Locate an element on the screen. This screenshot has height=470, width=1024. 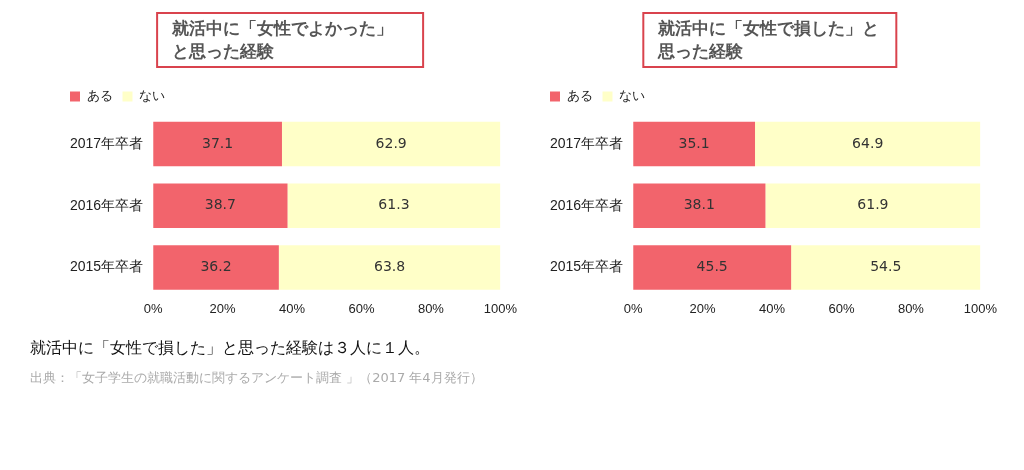
data-label: 61.9 is located at coordinates (873, 204).